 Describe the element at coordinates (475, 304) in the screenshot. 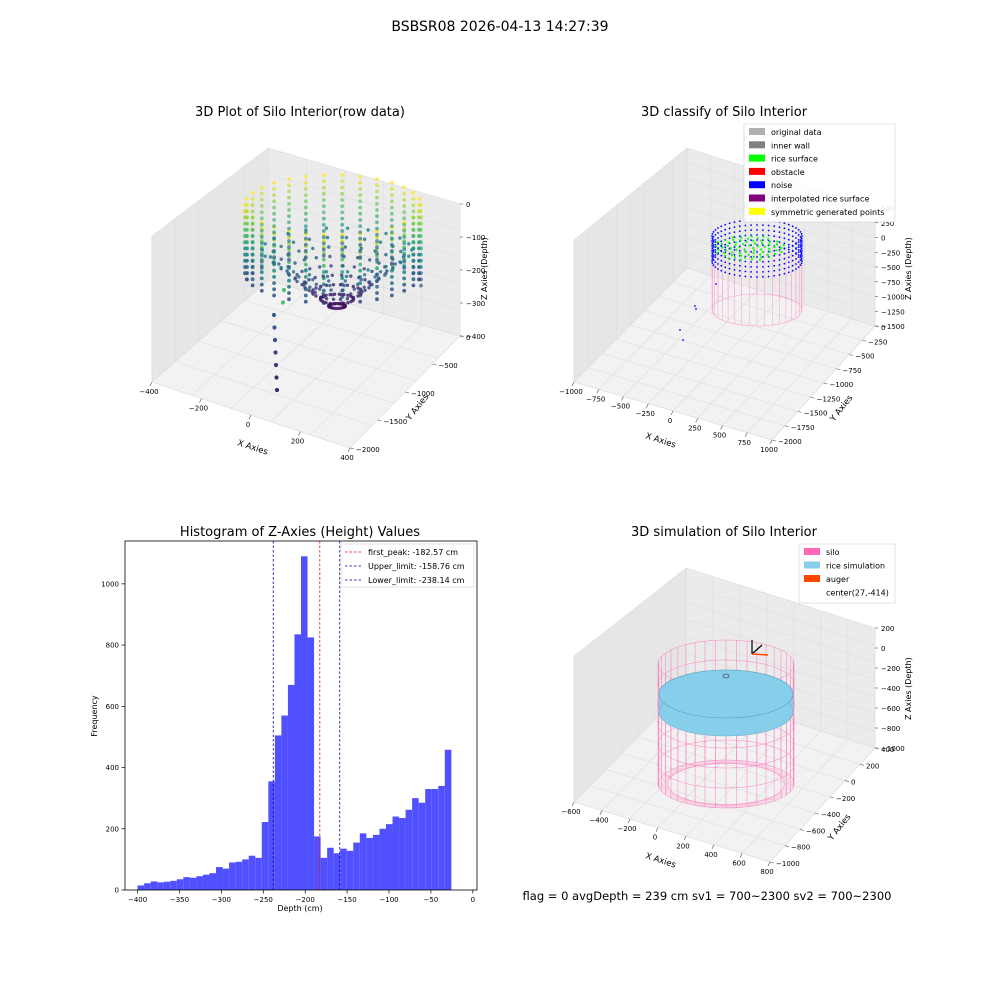

I see `chart-raw-3d-z-tick-label: −300` at that location.